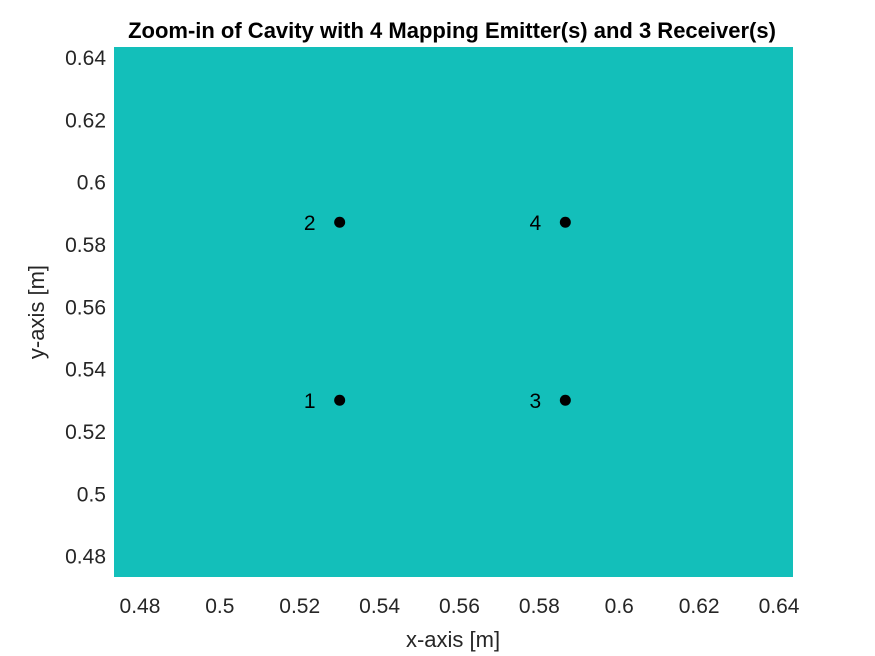  I want to click on point-label: 2, so click(310, 223).